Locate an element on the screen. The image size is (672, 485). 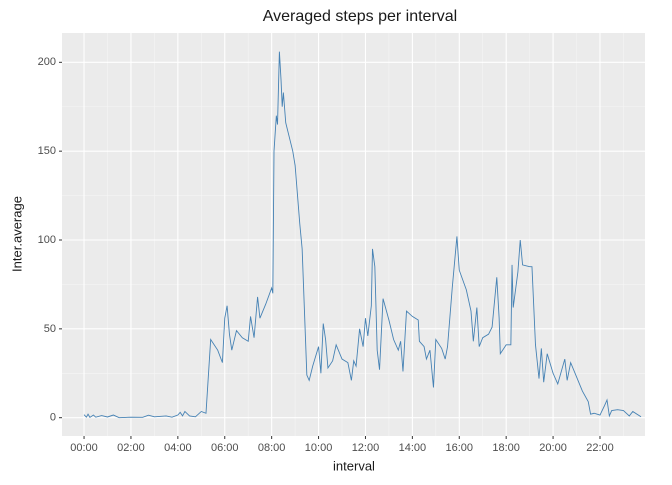
y-tick-label: 200 is located at coordinates (47, 62).